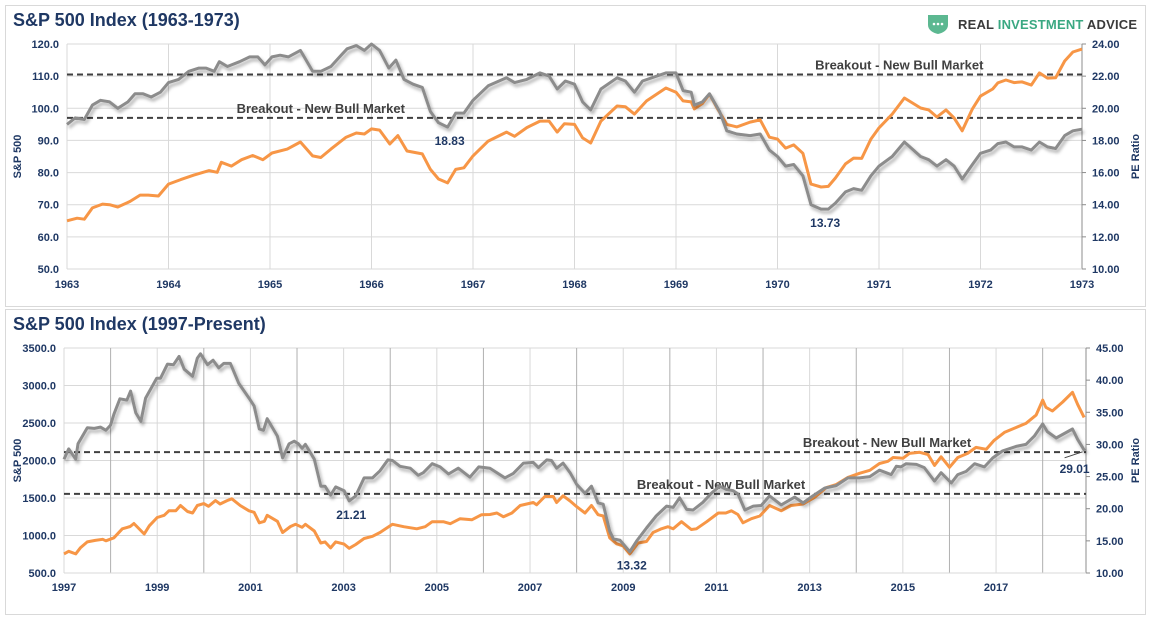 This screenshot has width=1149, height=621. Describe the element at coordinates (437, 588) in the screenshot. I see `x-tick-label: 2005` at that location.